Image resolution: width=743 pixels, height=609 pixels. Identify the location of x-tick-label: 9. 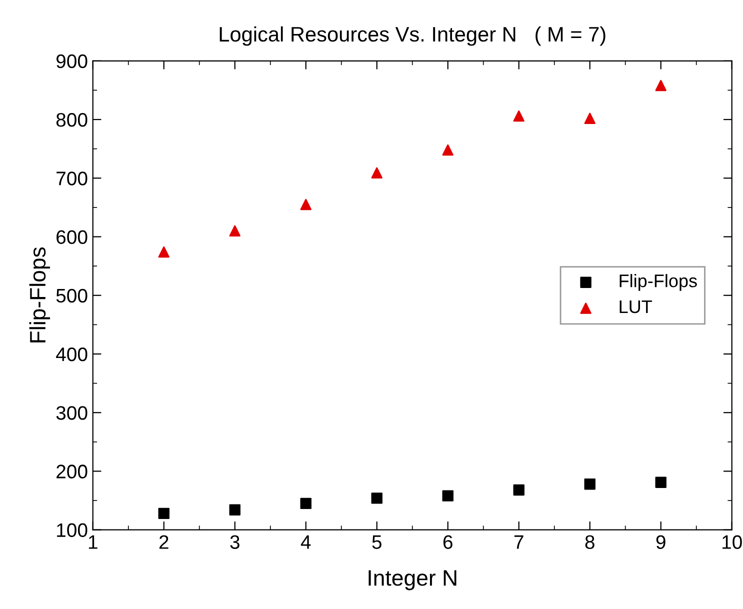
(661, 542).